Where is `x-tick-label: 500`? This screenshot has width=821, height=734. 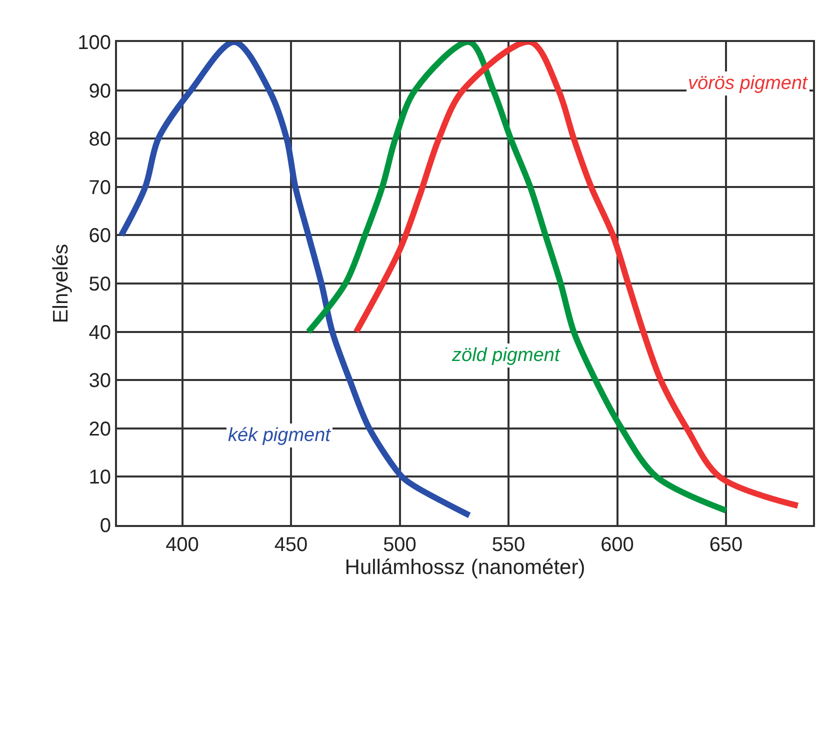 x-tick-label: 500 is located at coordinates (399, 545).